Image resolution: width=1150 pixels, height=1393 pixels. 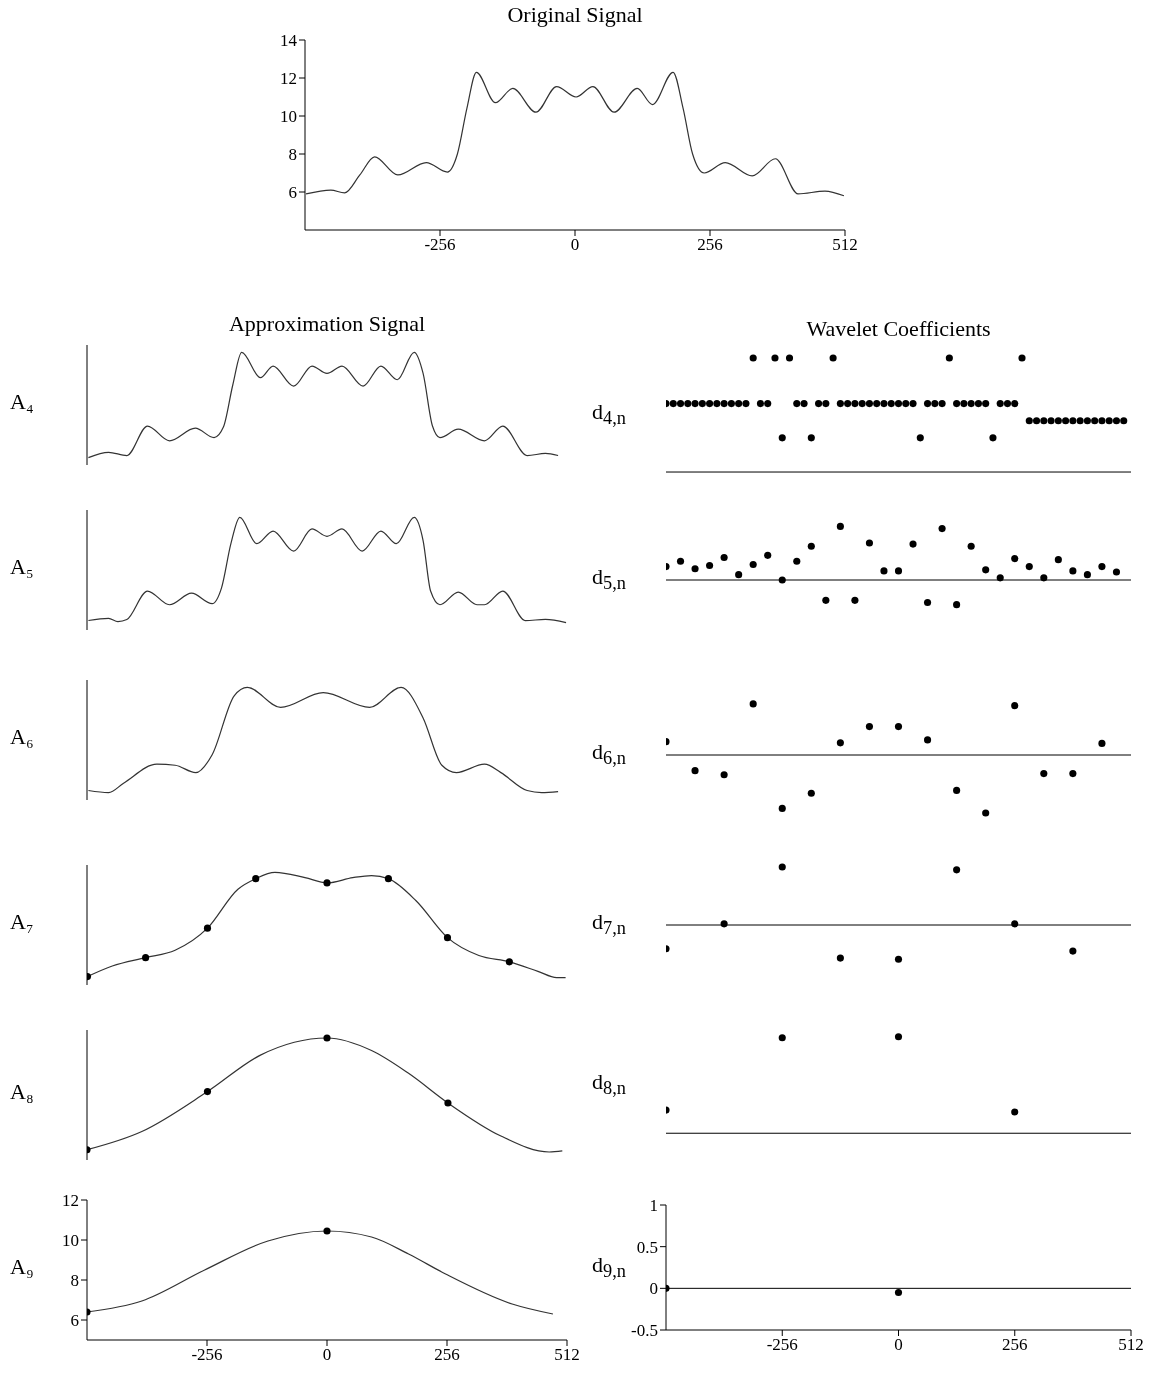 What do you see at coordinates (609, 579) in the screenshot?
I see `y-axis-title: d$_{5,n}$` at bounding box center [609, 579].